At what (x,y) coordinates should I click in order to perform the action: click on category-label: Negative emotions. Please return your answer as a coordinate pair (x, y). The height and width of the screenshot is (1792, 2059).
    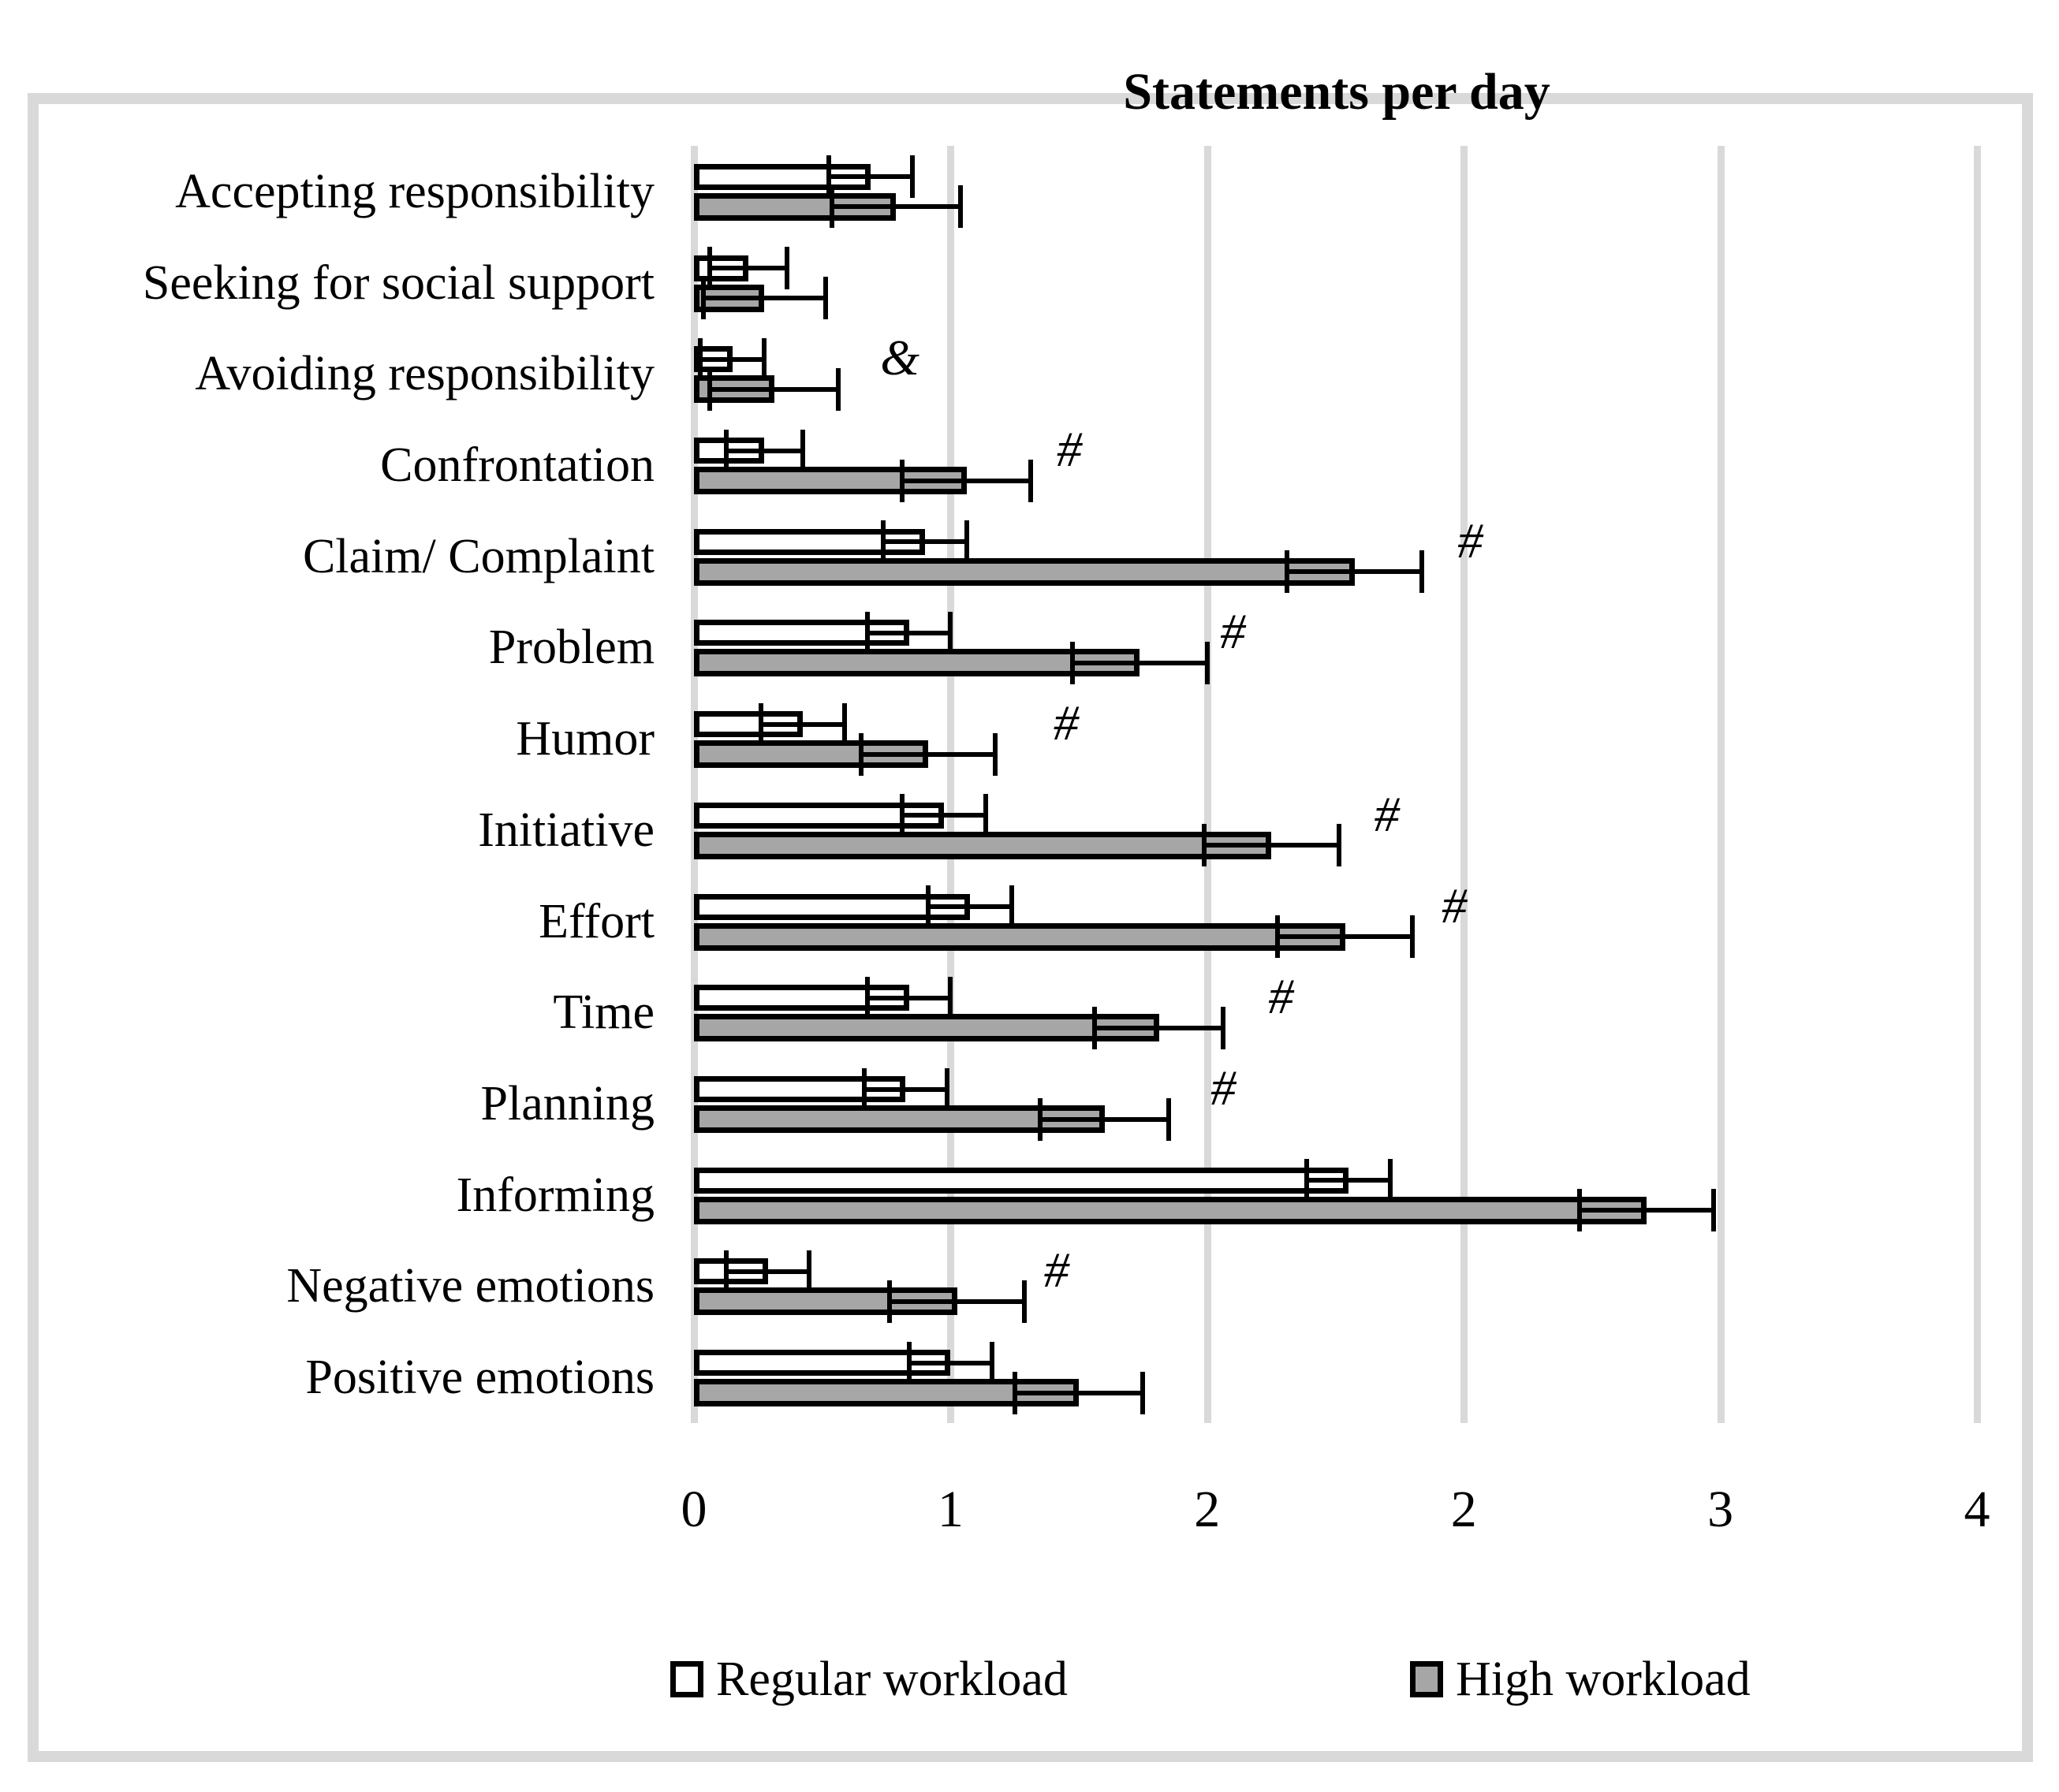
    Looking at the image, I should click on (471, 1286).